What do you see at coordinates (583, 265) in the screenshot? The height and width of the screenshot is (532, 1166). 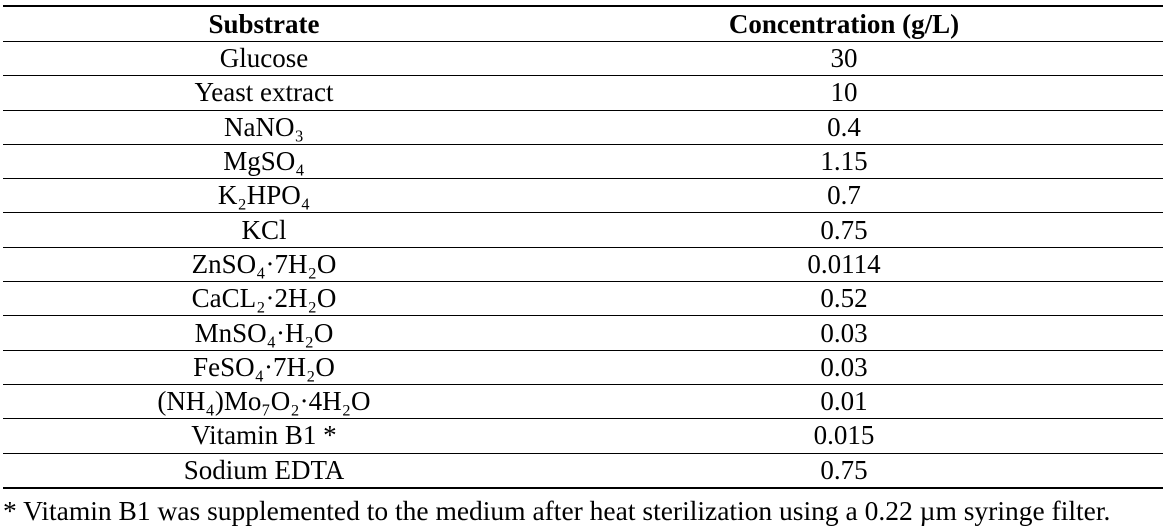 I see `table-row: ZnSO₄·7H₂O 0.0114` at bounding box center [583, 265].